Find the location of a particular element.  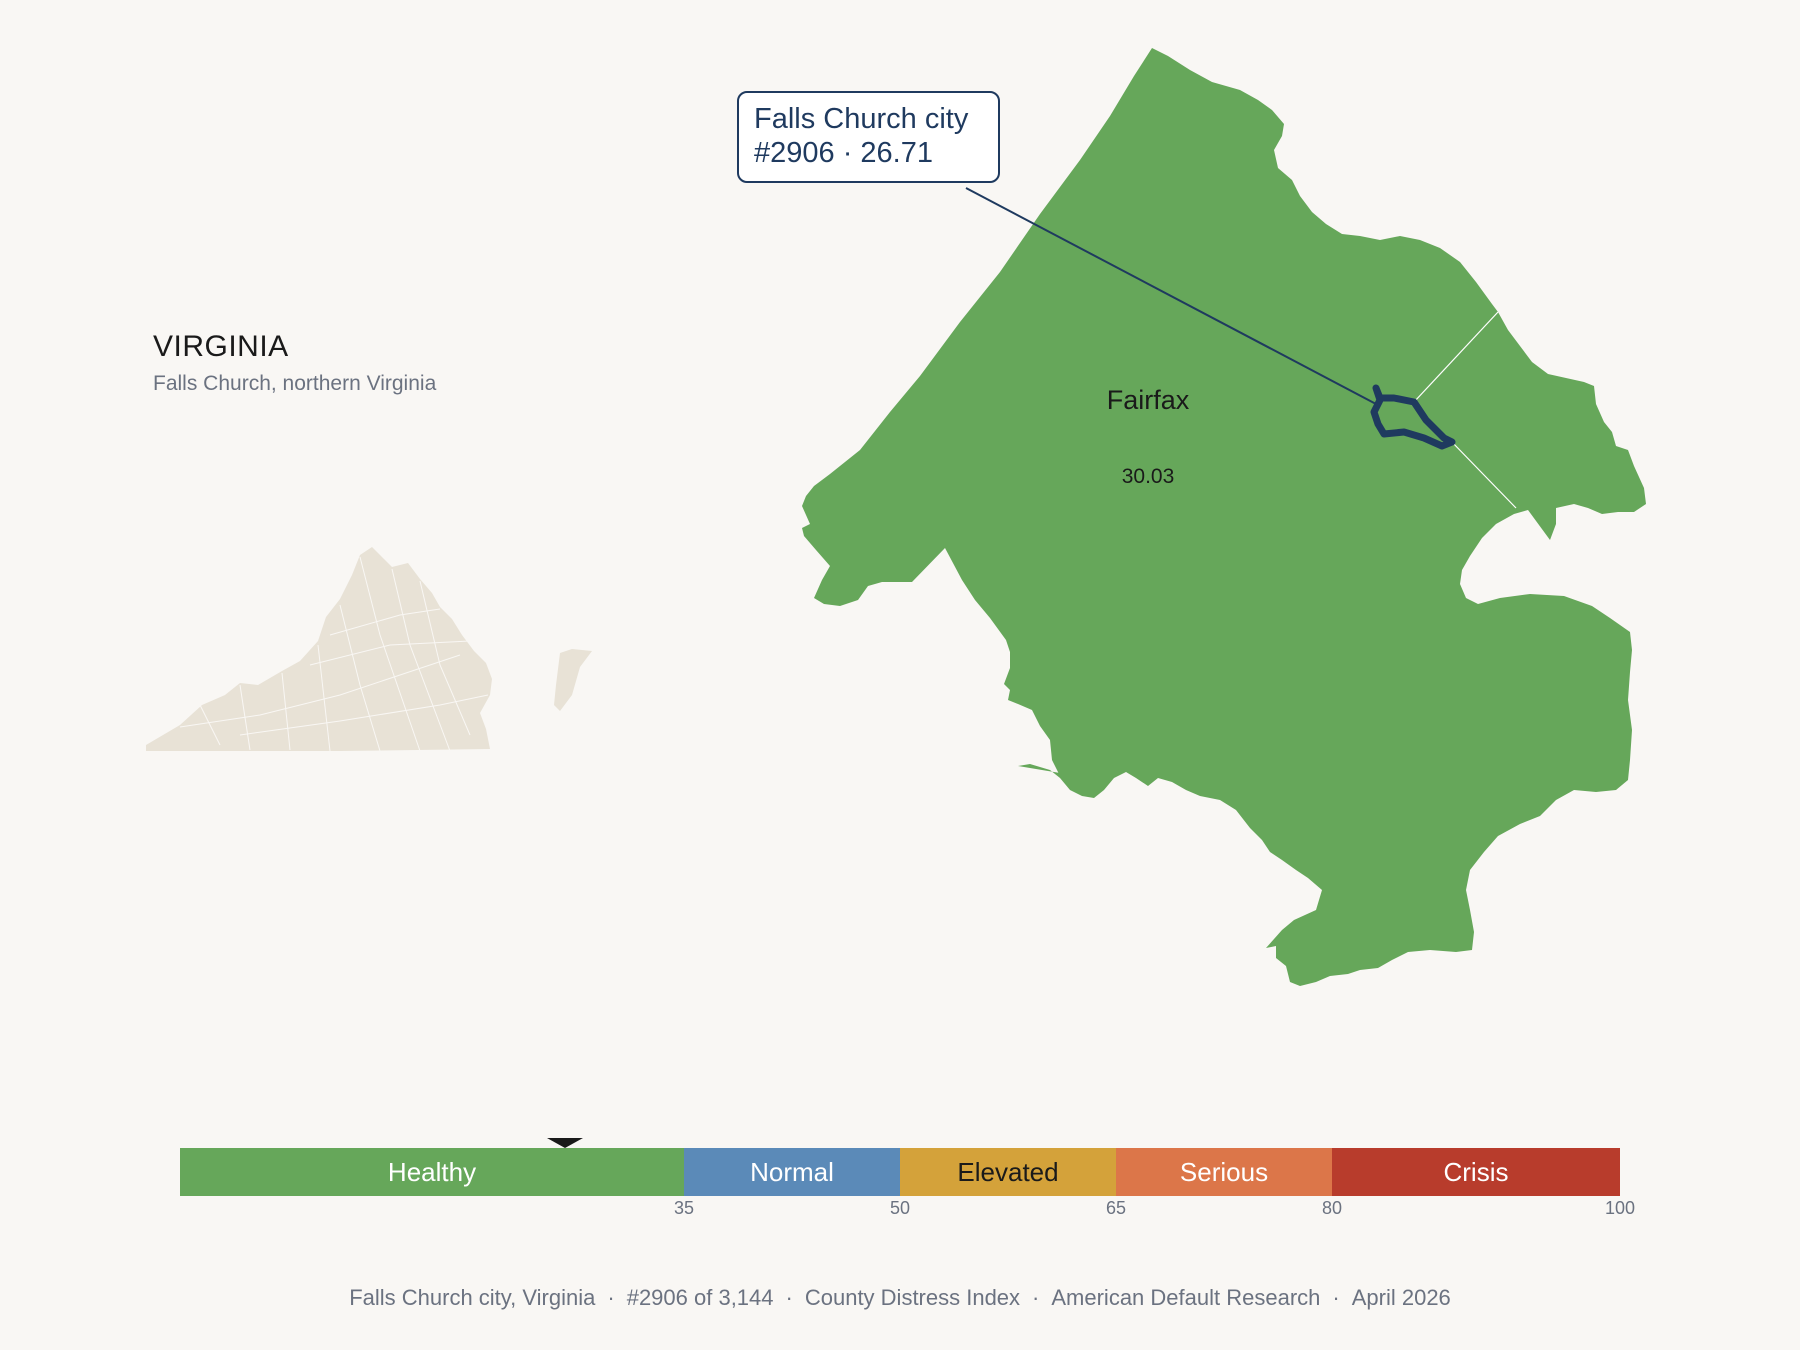

footer-rank: #2906 of 3,144 is located at coordinates (700, 1297).